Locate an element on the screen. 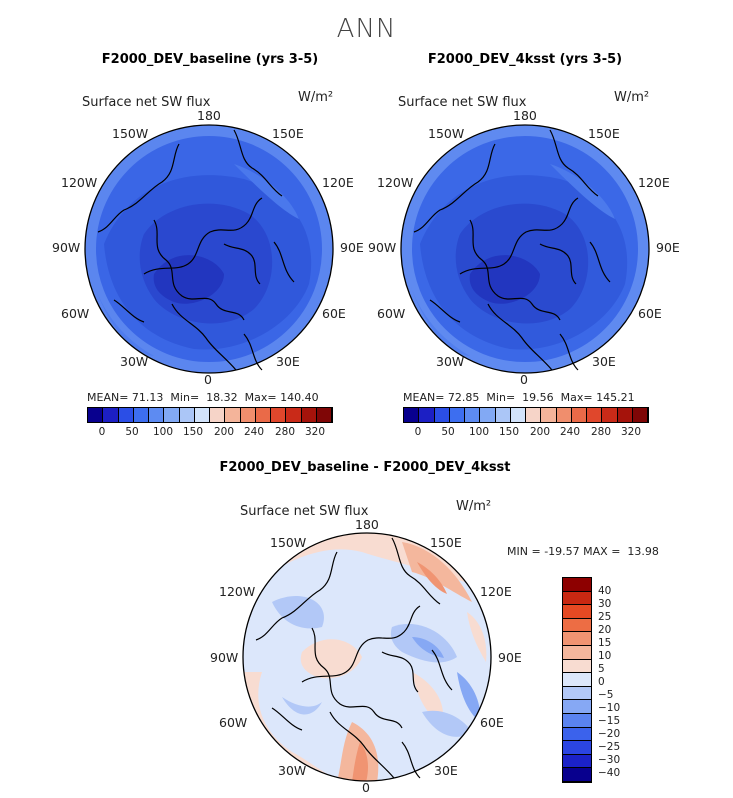  page-title: ANN is located at coordinates (366, 29).